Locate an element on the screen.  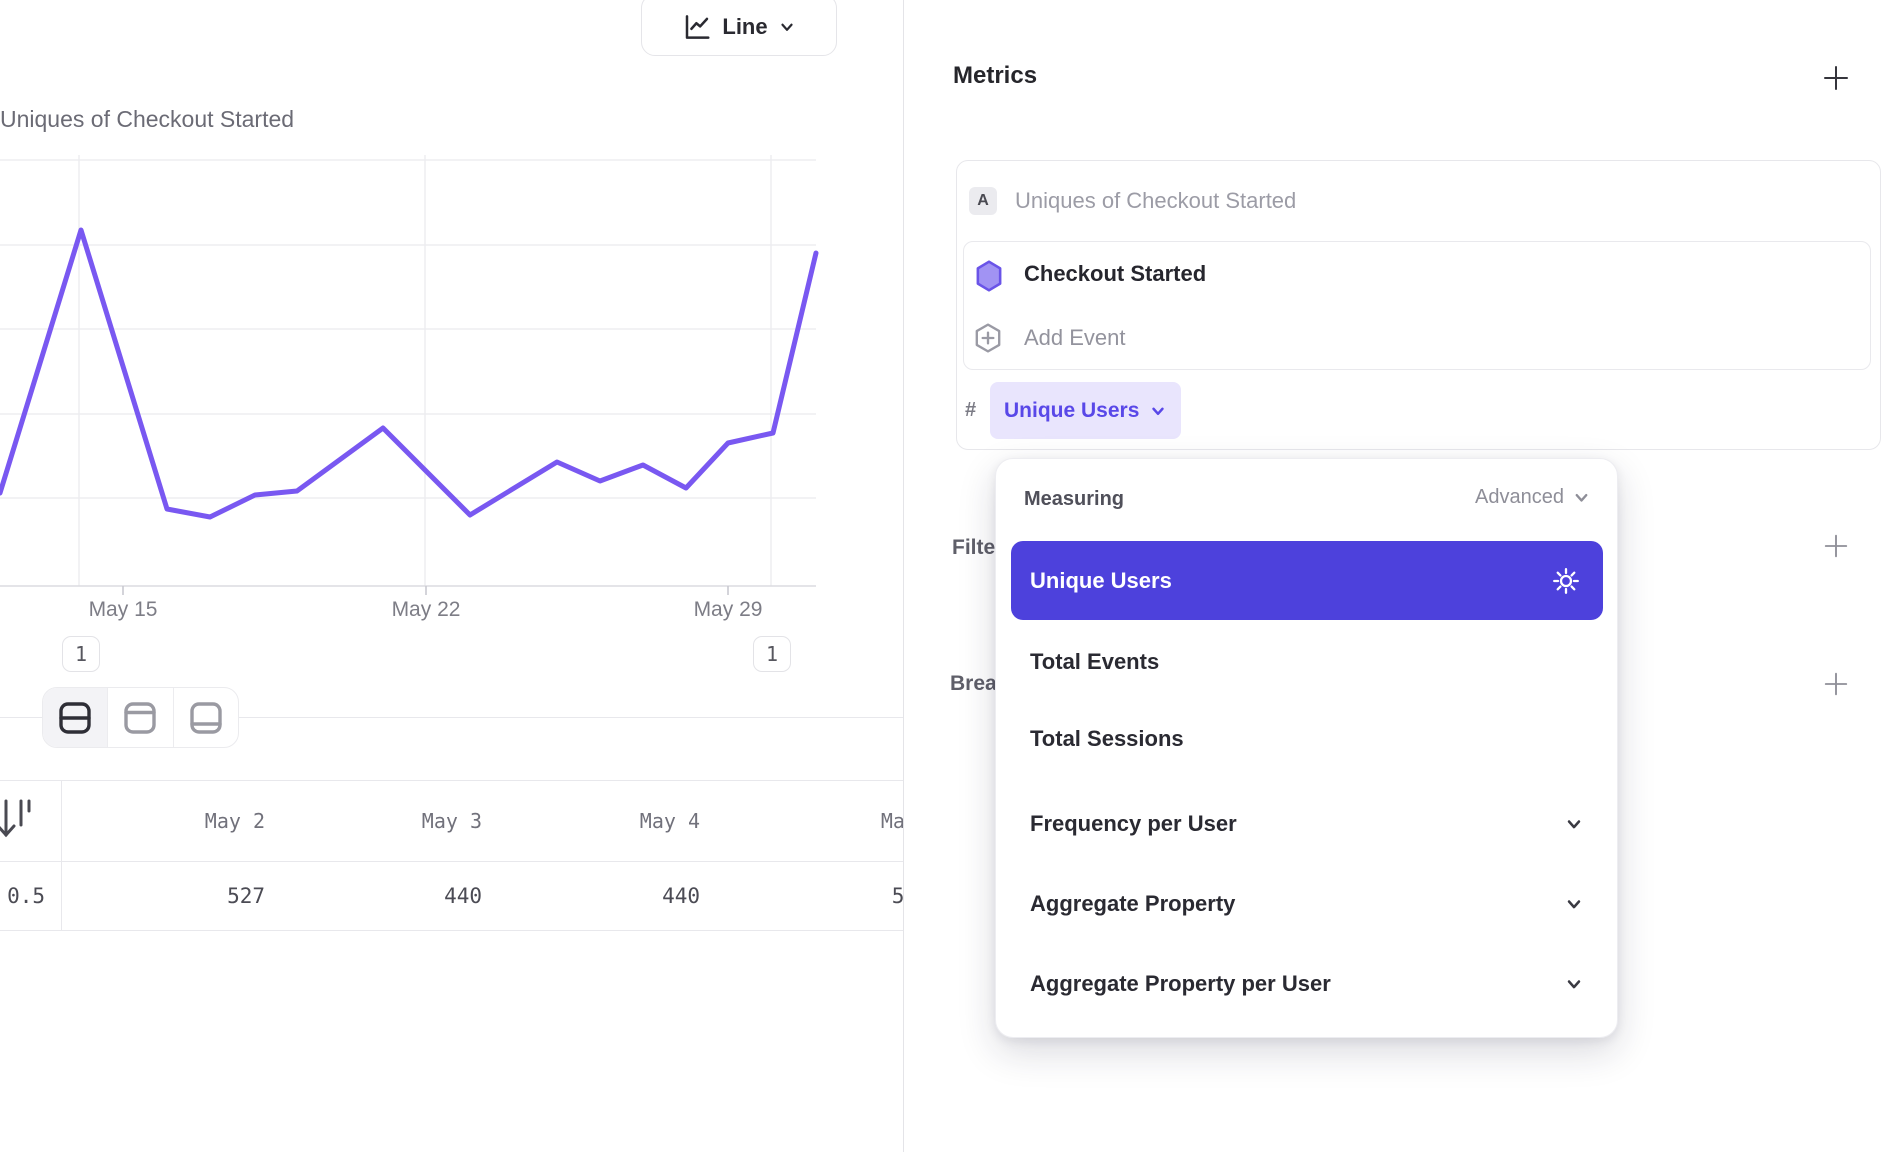
layout-toggle-group is located at coordinates (140, 717).